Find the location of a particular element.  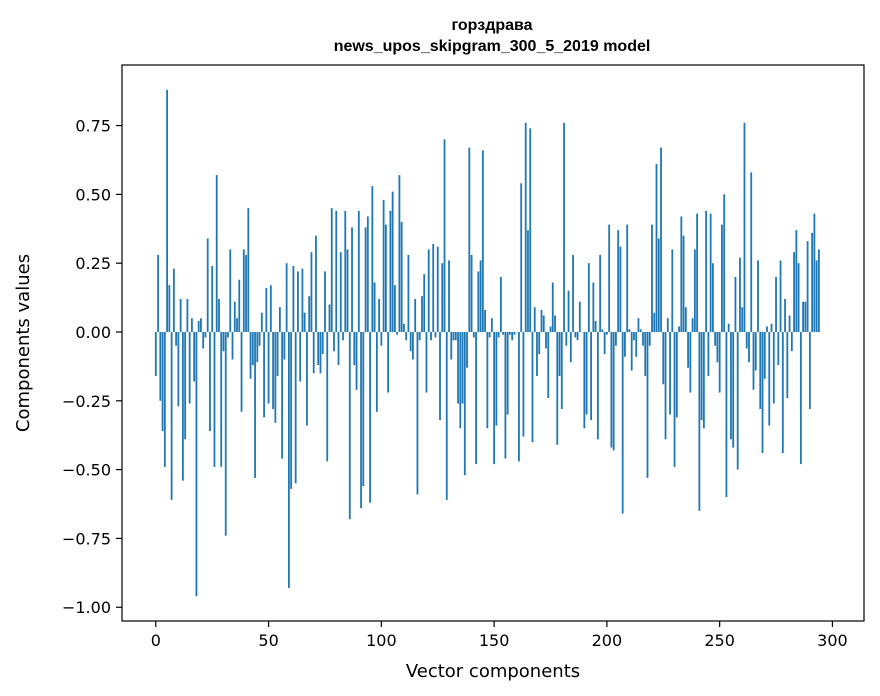

y-ticks: −1.00 −0.75 −0.50 −0.25 0.00 0.25 0.50 0.75 is located at coordinates (92, 367).